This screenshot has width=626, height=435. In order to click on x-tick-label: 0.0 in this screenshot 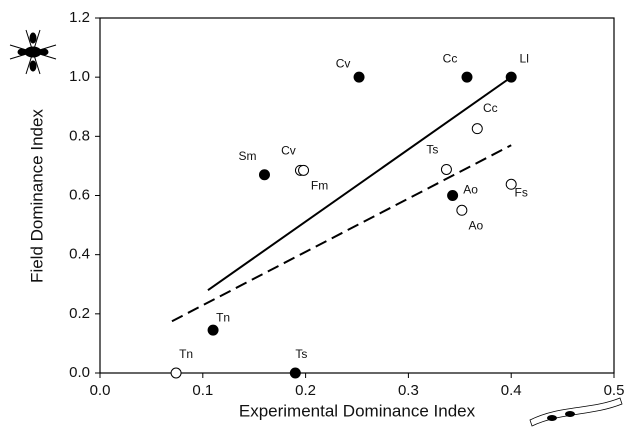, I will do `click(100, 390)`.